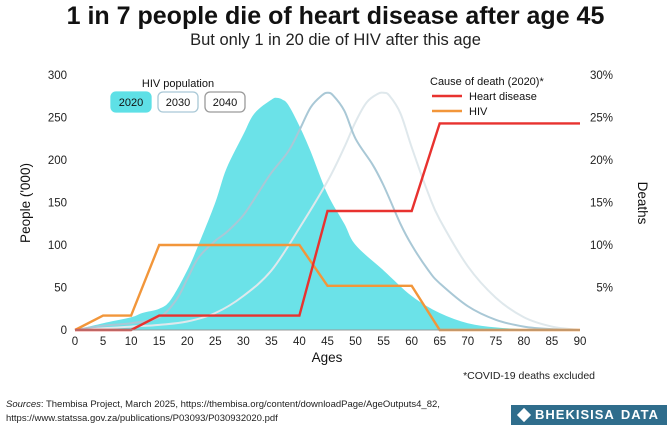 Image resolution: width=671 pixels, height=430 pixels. I want to click on year-toggle-label: 2030, so click(178, 103).